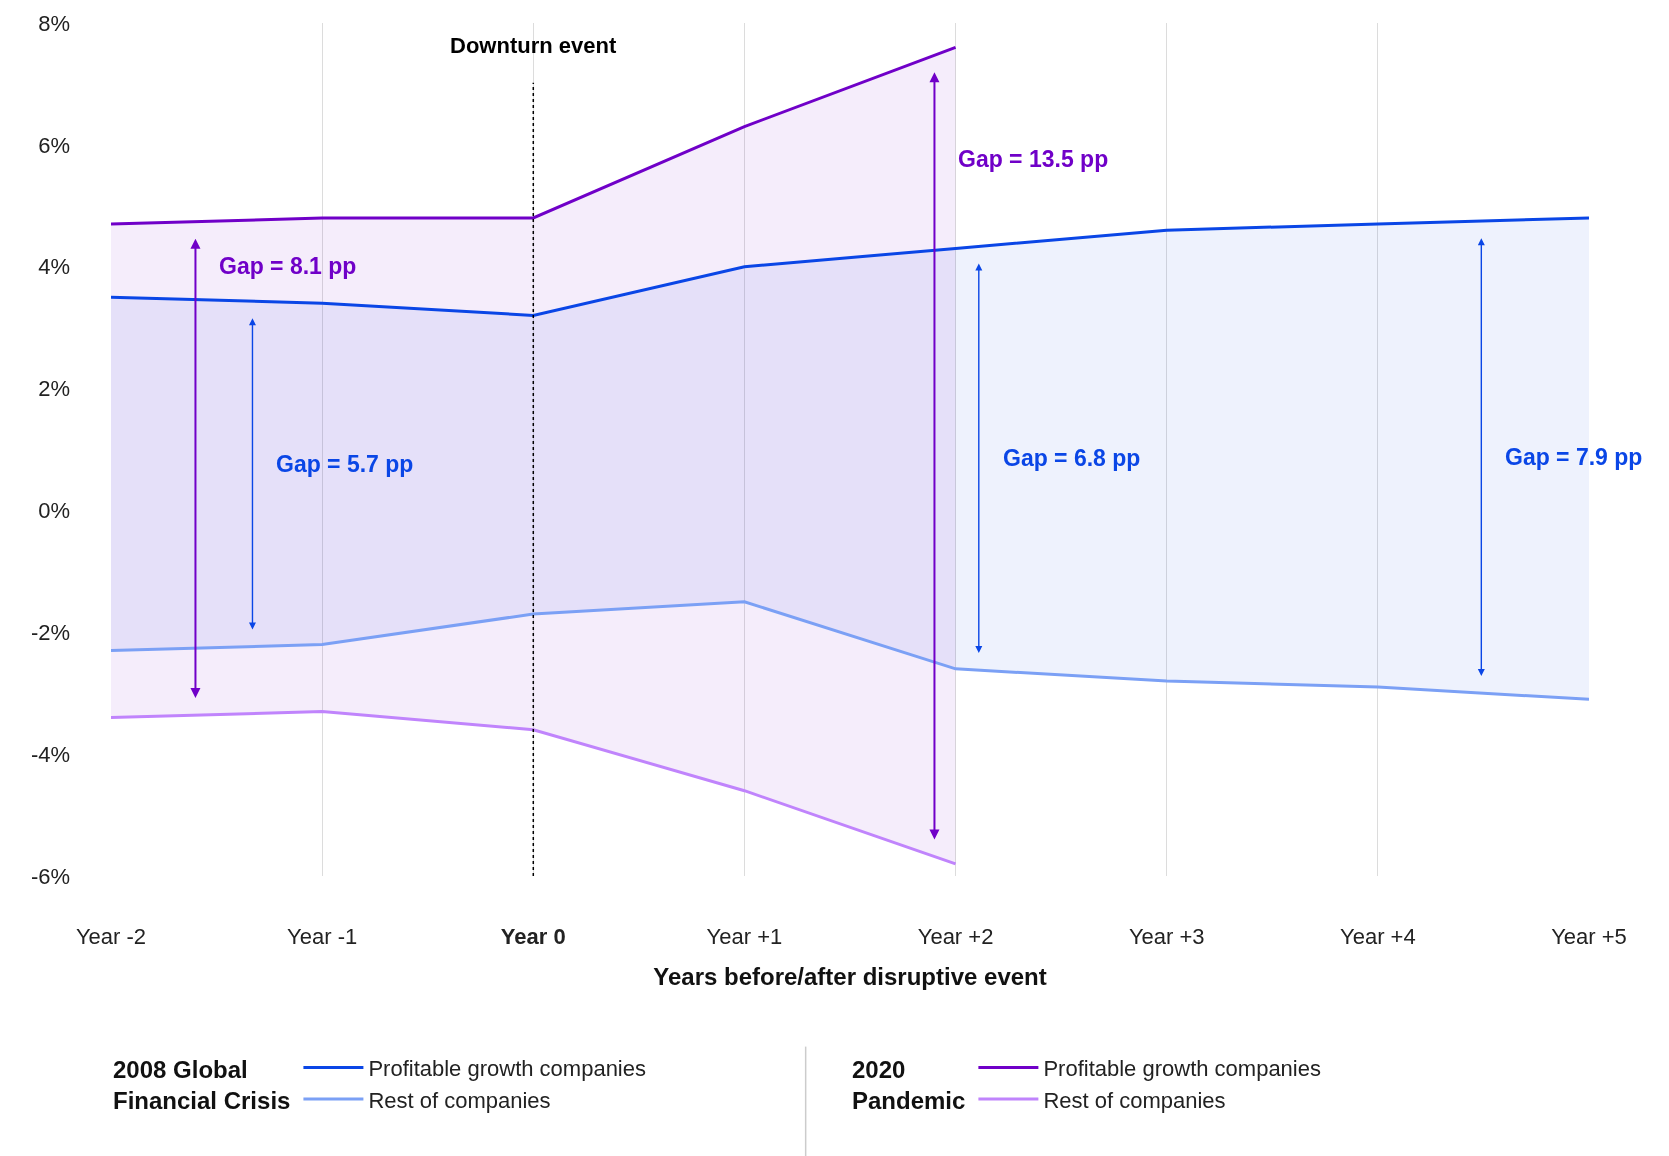  I want to click on text: 2020 Pandemic, so click(909, 1084).